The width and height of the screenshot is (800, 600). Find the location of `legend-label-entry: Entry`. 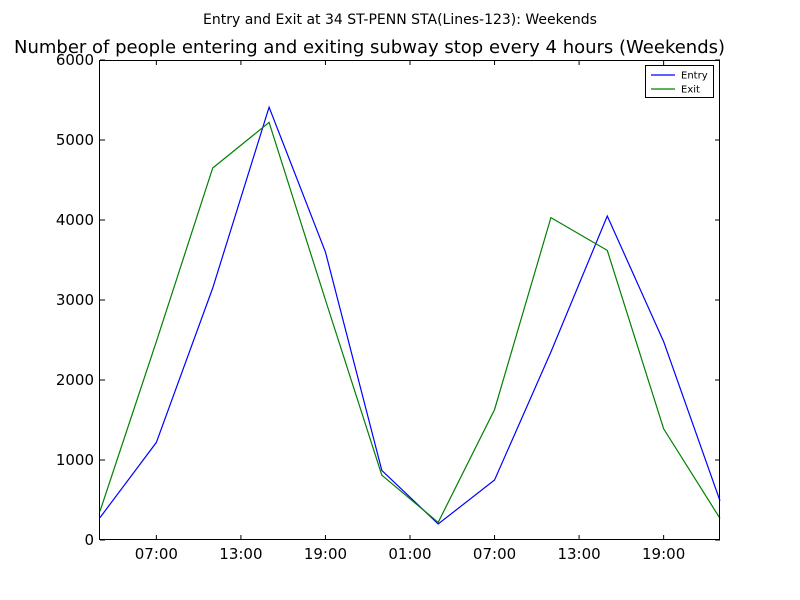

legend-label-entry: Entry is located at coordinates (694, 76).